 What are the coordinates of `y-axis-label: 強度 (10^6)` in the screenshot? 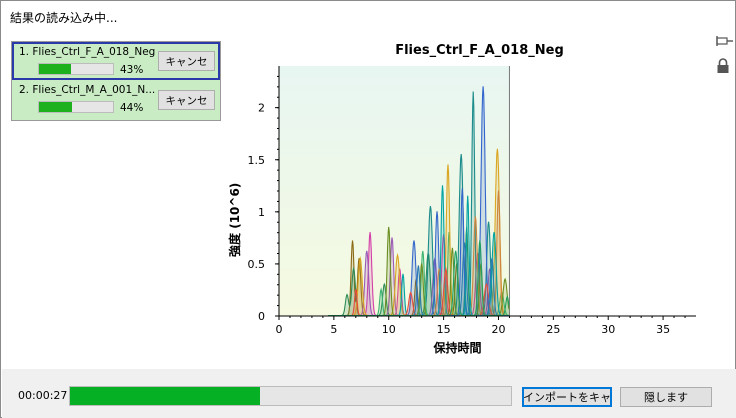 It's located at (234, 220).